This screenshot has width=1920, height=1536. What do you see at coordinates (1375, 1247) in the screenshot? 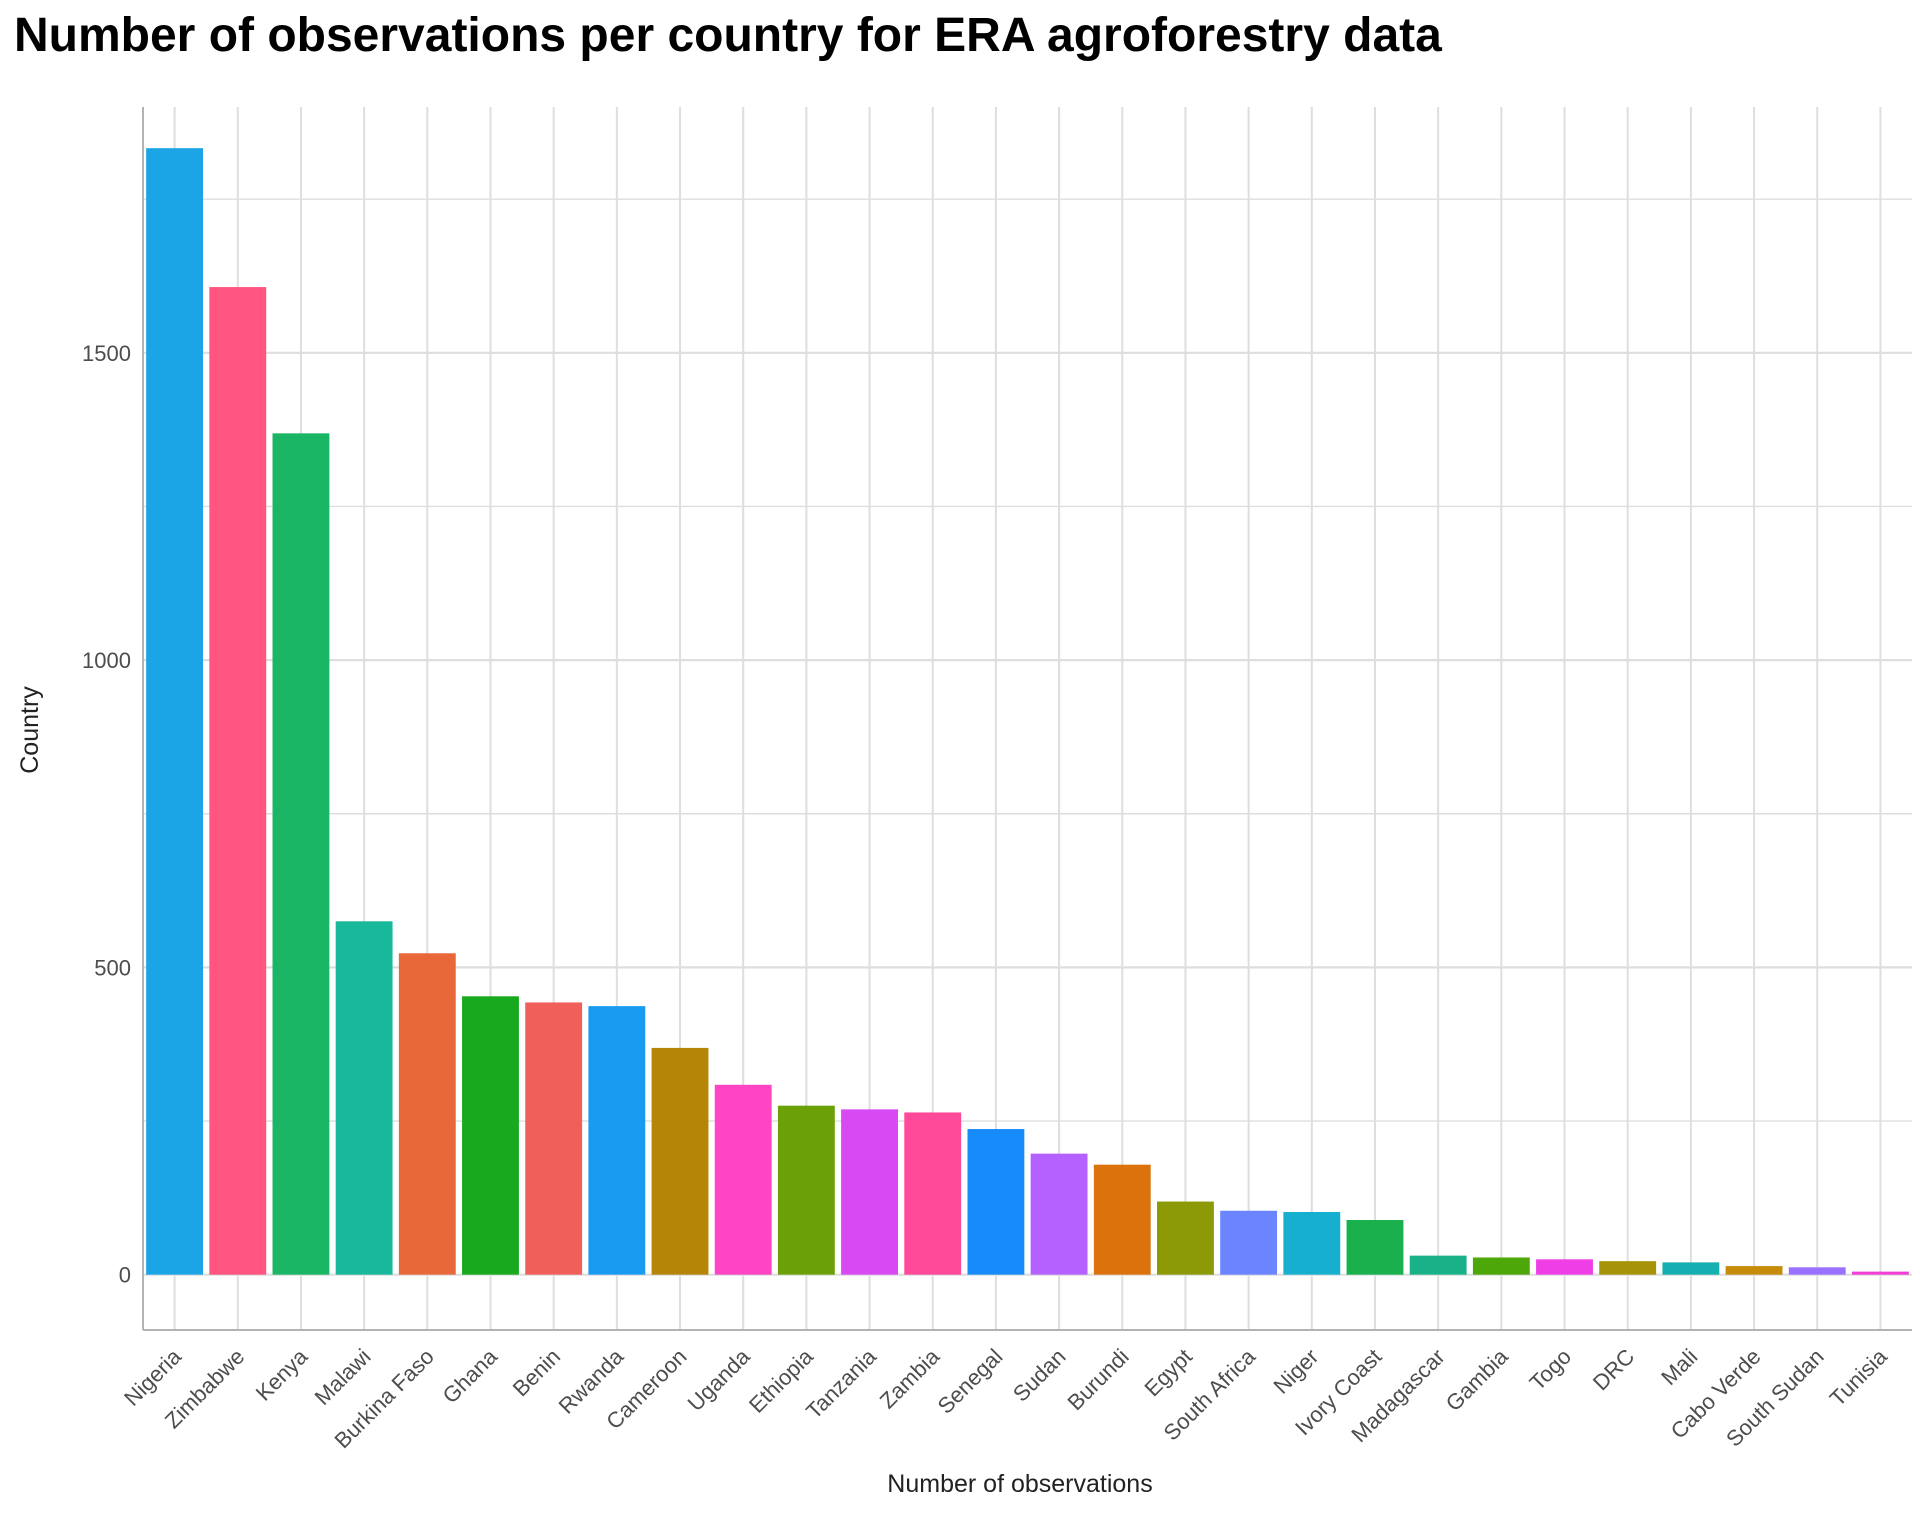
I see `bar-ivory-coast` at bounding box center [1375, 1247].